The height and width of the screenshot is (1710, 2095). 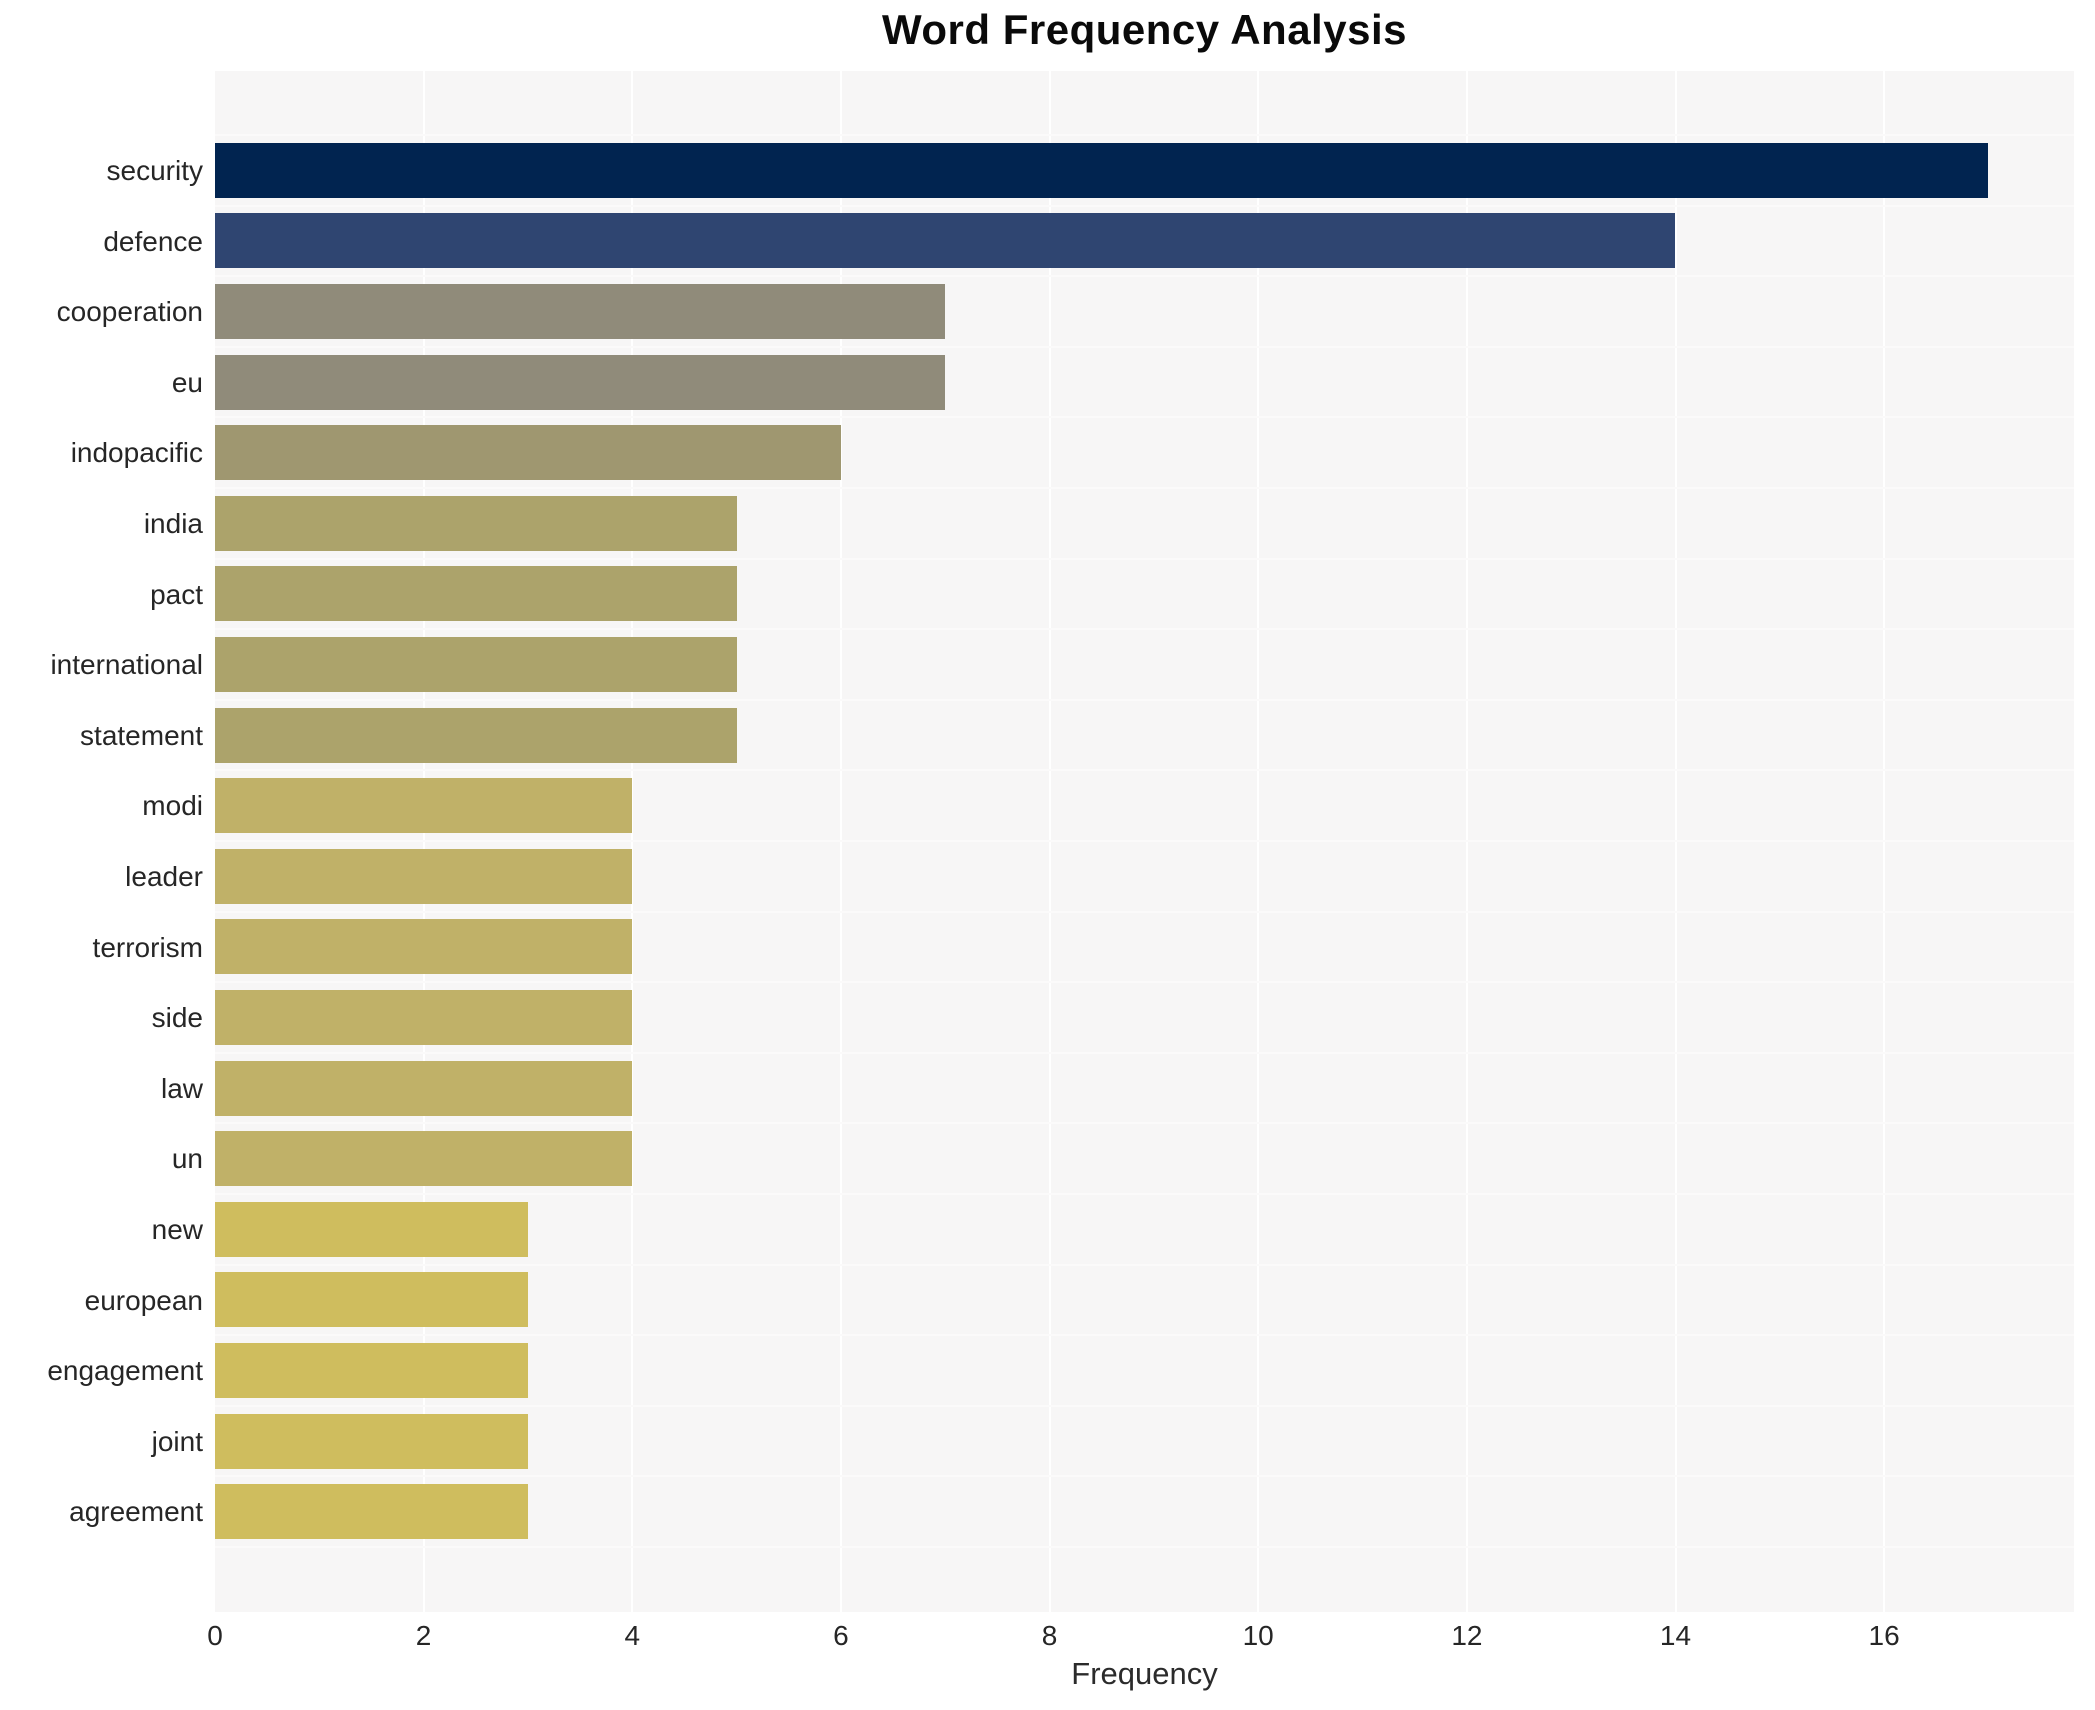 I want to click on y-label-european: european, so click(x=143, y=1300).